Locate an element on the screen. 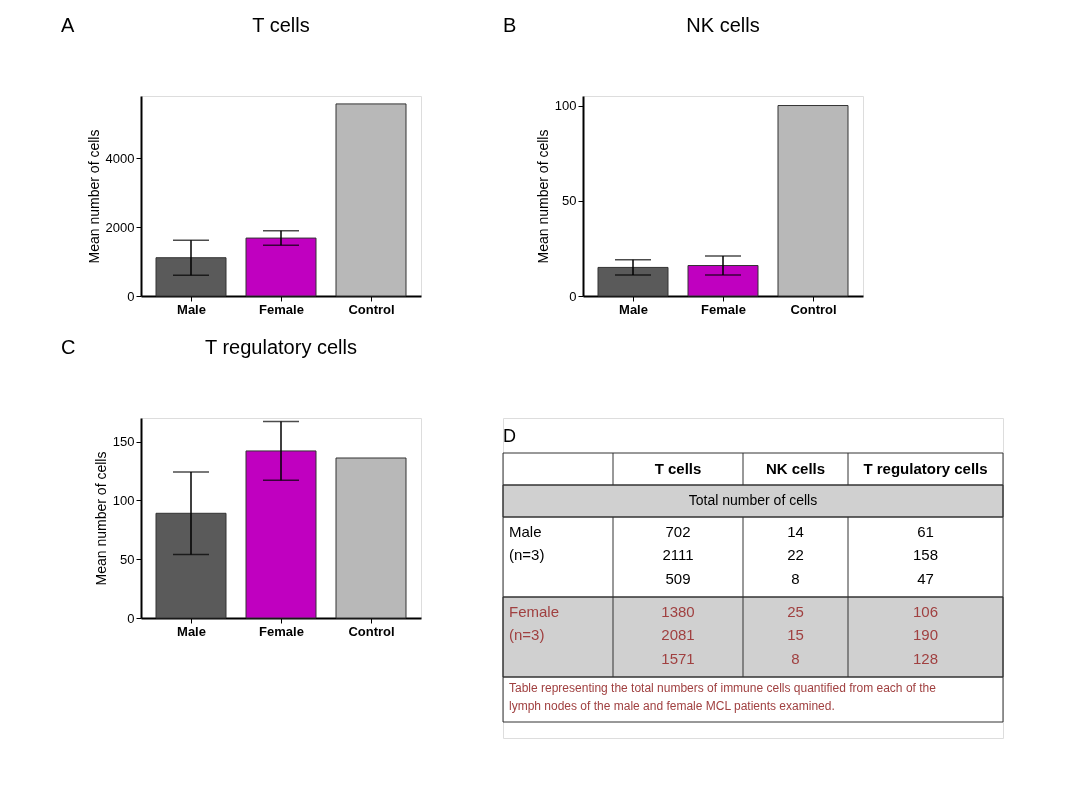 This screenshot has width=1069, height=803. y-tick-label: 2000 is located at coordinates (120, 227).